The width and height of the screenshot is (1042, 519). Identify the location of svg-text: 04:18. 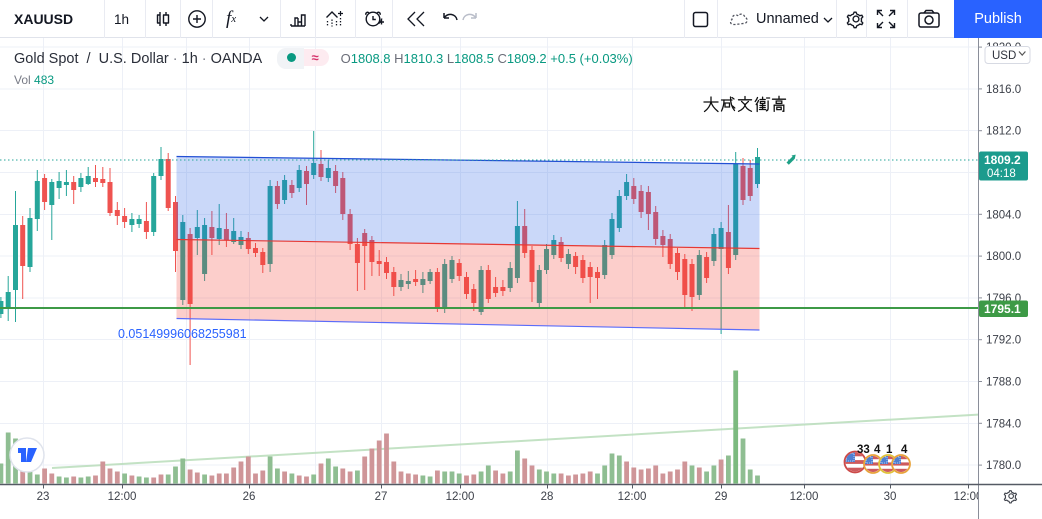
(1001, 174).